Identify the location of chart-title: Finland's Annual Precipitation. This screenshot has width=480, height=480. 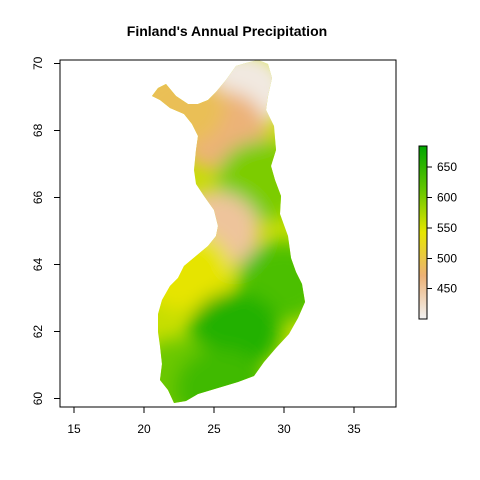
(227, 31).